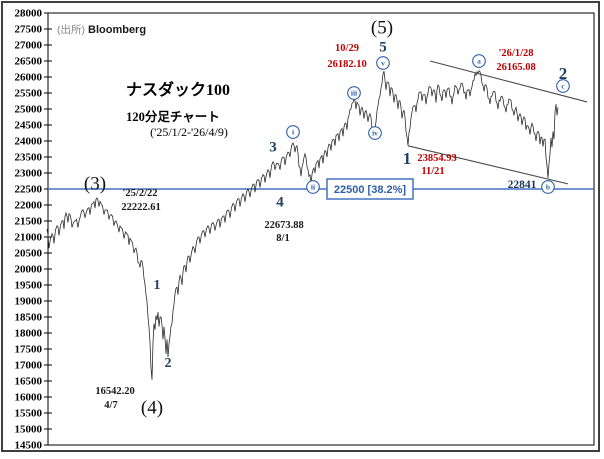 Image resolution: width=604 pixels, height=459 pixels. What do you see at coordinates (432, 171) in the screenshot?
I see `price-note-red: 11/21` at bounding box center [432, 171].